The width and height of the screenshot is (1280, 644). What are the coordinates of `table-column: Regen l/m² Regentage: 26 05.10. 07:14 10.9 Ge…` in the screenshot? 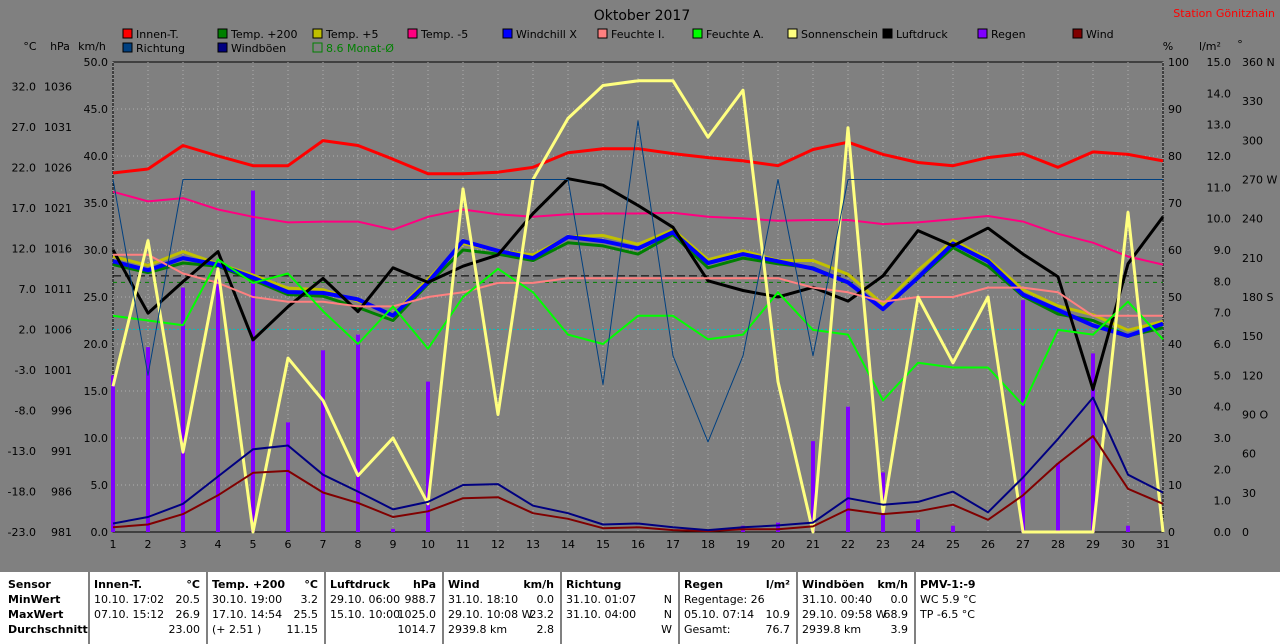 It's located at (739, 608).